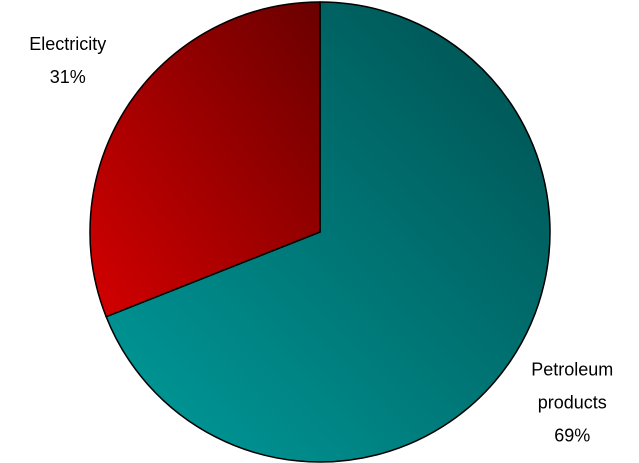 This screenshot has width=639, height=463. Describe the element at coordinates (68, 43) in the screenshot. I see `slice-name: Electricity` at that location.